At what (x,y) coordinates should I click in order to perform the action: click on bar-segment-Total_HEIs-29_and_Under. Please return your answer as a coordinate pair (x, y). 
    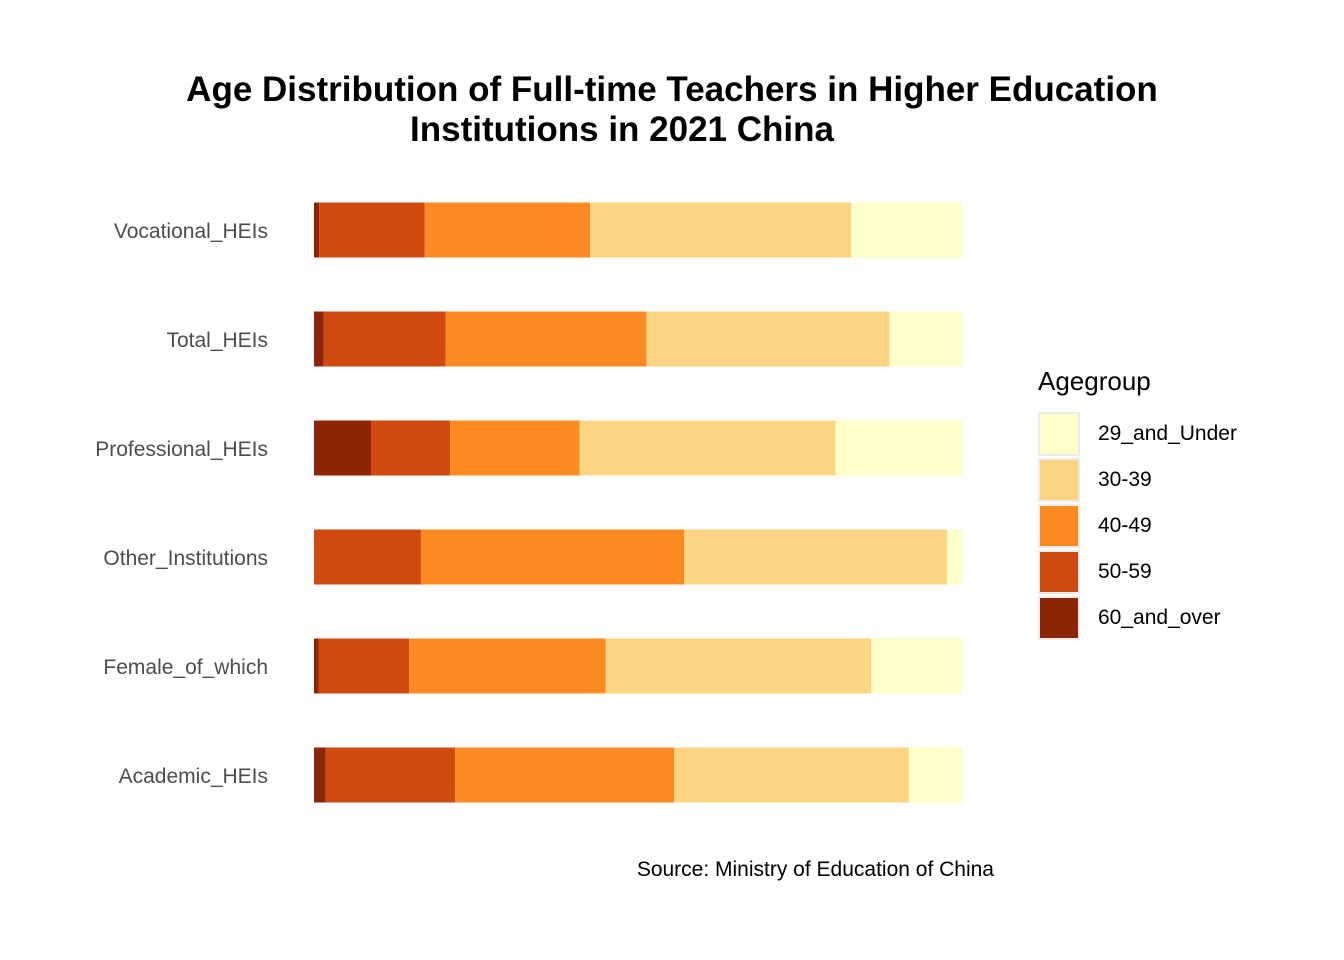
    Looking at the image, I should click on (925, 339).